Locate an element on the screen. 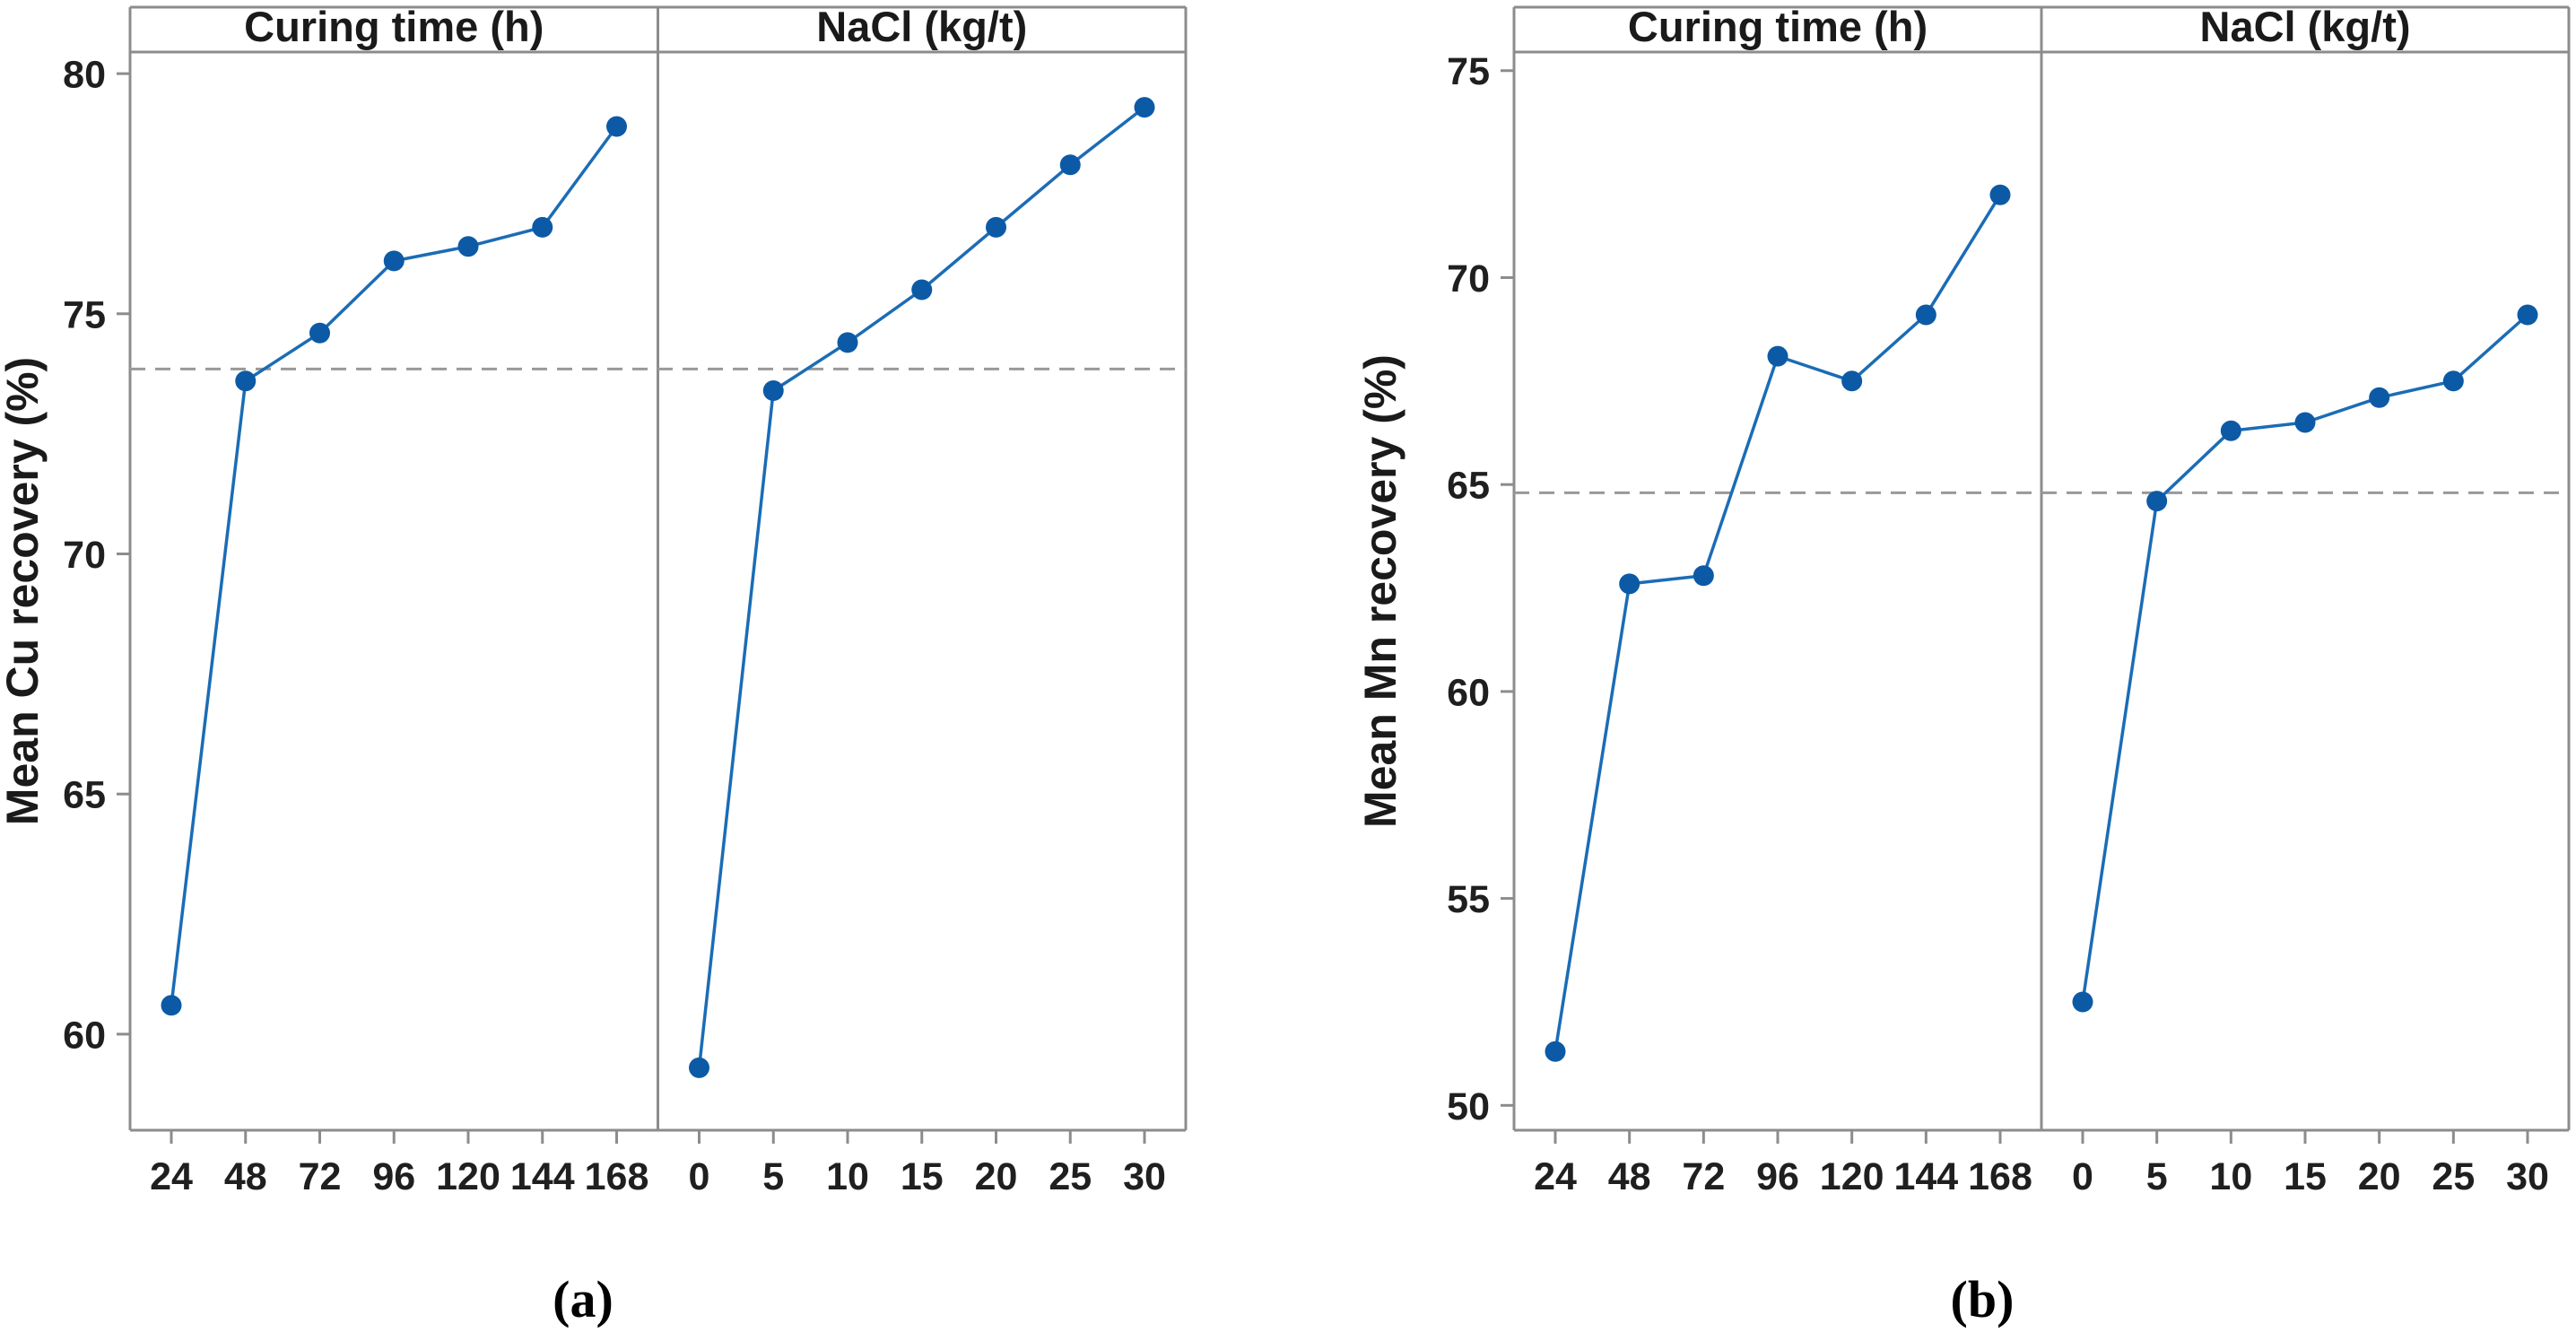  figure-a-caption: (a) is located at coordinates (583, 1299).